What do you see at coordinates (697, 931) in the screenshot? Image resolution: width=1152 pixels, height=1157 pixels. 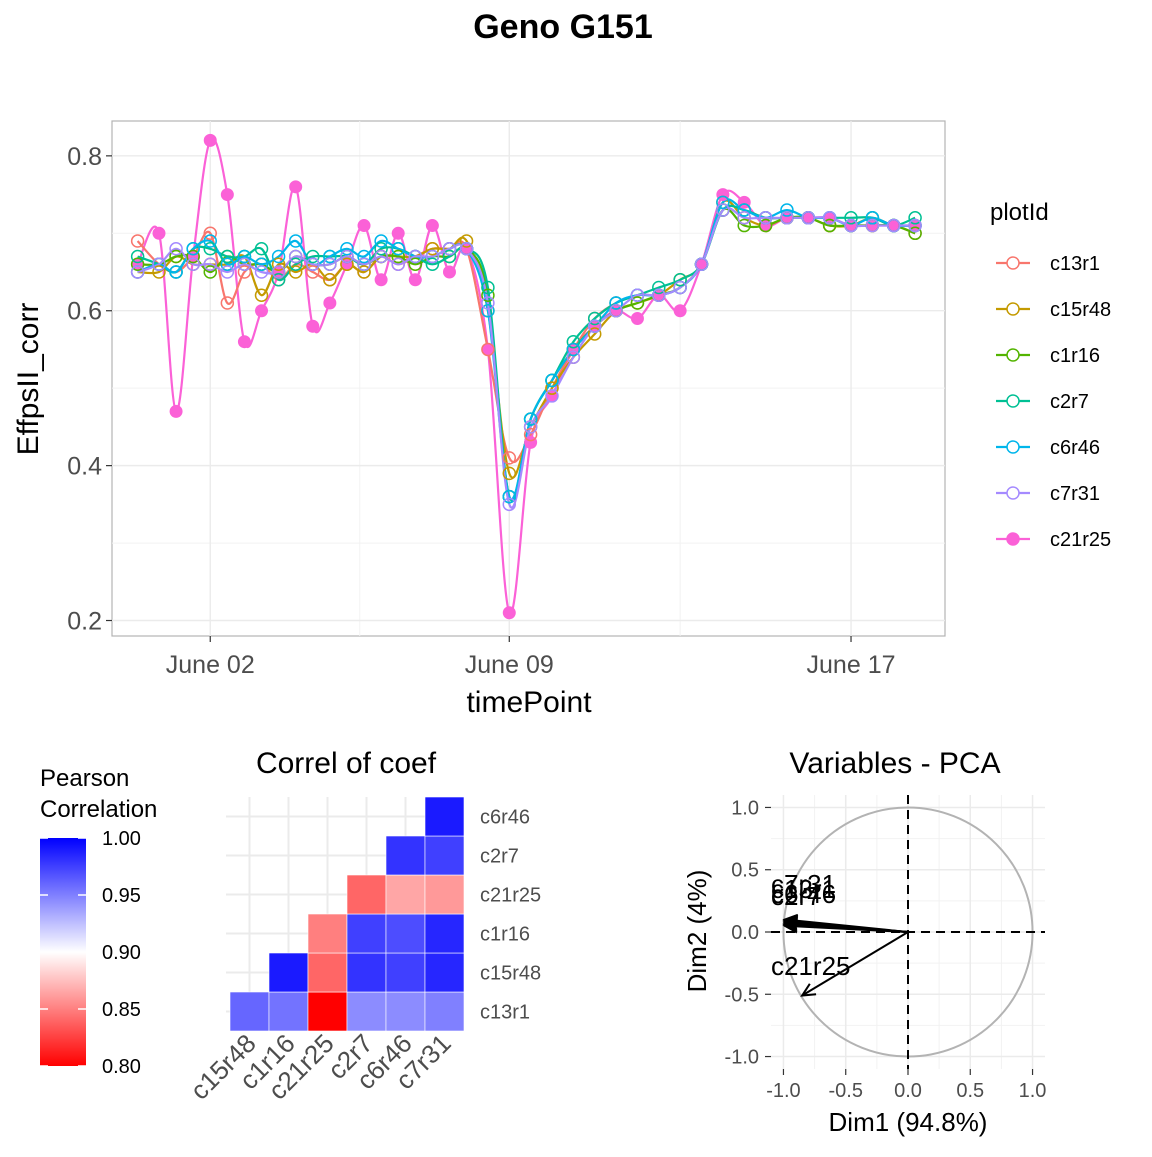 I see `pca-y-title: Dim2 (4%)` at bounding box center [697, 931].